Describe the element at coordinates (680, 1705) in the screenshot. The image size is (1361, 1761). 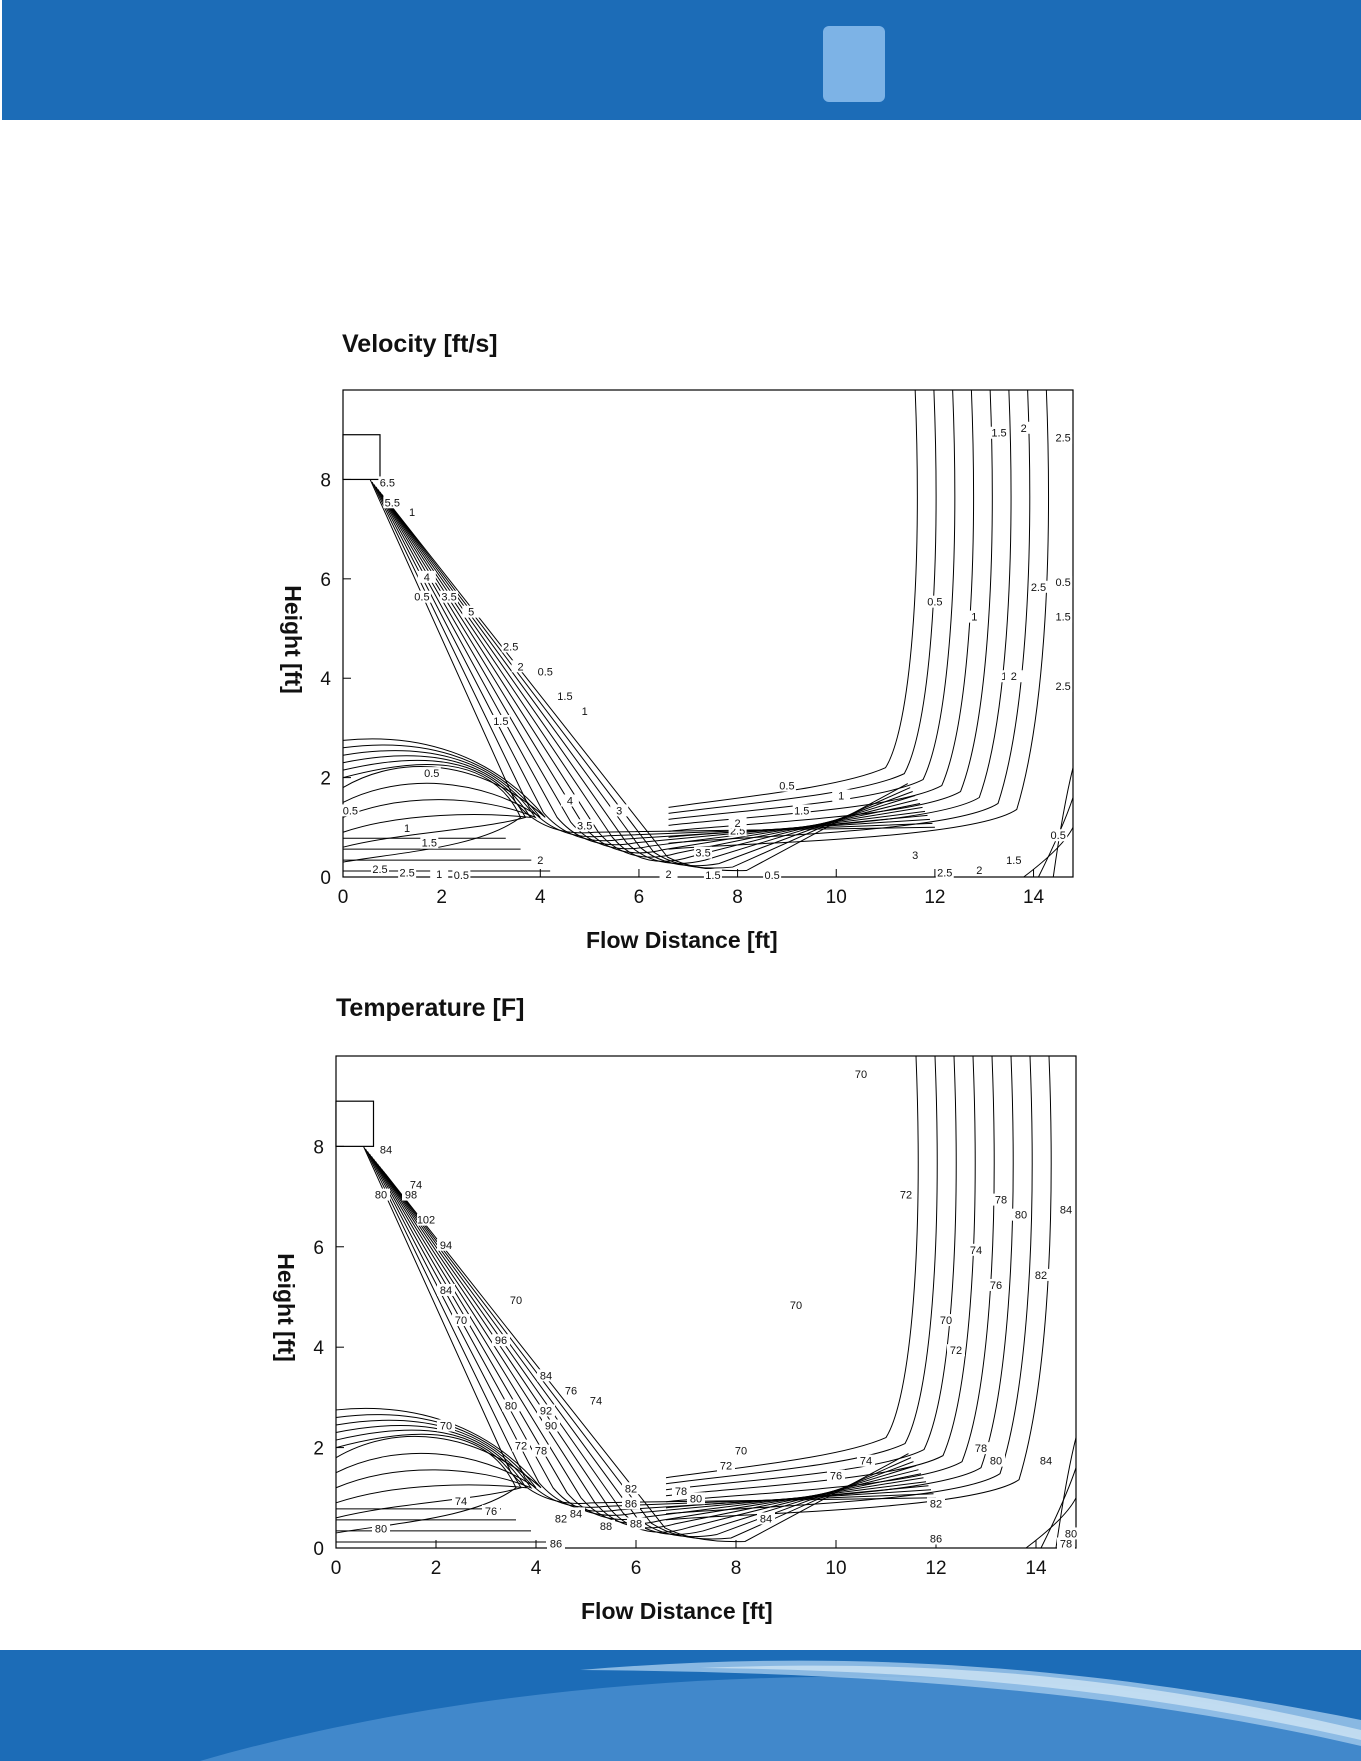
I see `footer-band` at that location.